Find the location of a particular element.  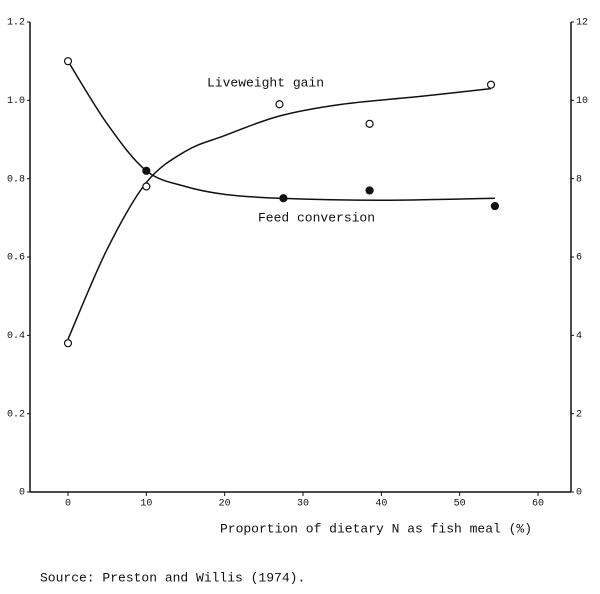

x-tick-label: 30 is located at coordinates (303, 504).